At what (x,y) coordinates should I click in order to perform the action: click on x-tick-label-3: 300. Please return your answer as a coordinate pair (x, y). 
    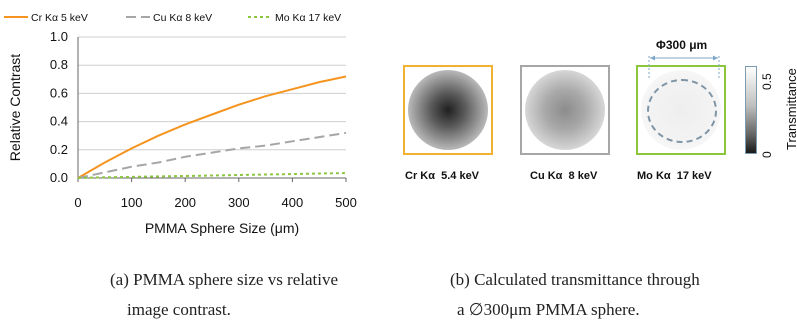
    Looking at the image, I should click on (239, 202).